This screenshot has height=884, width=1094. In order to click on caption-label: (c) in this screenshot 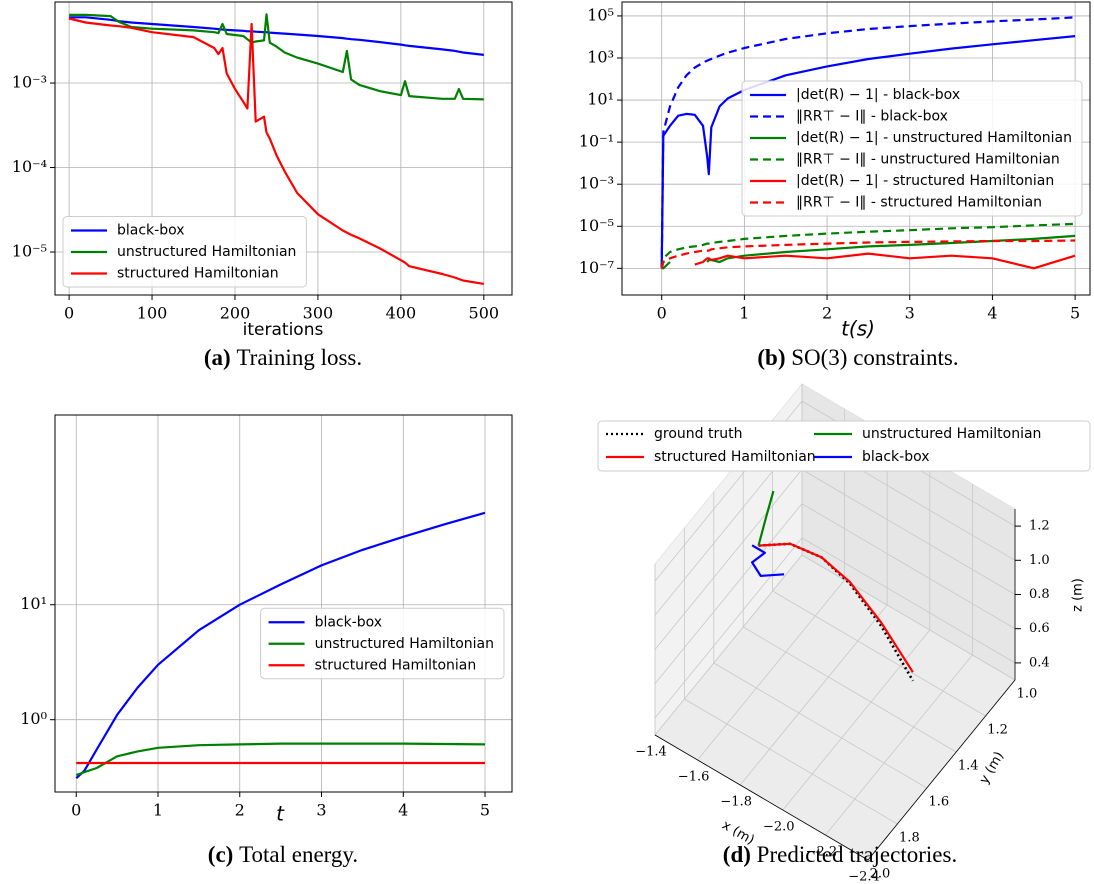, I will do `click(221, 854)`.